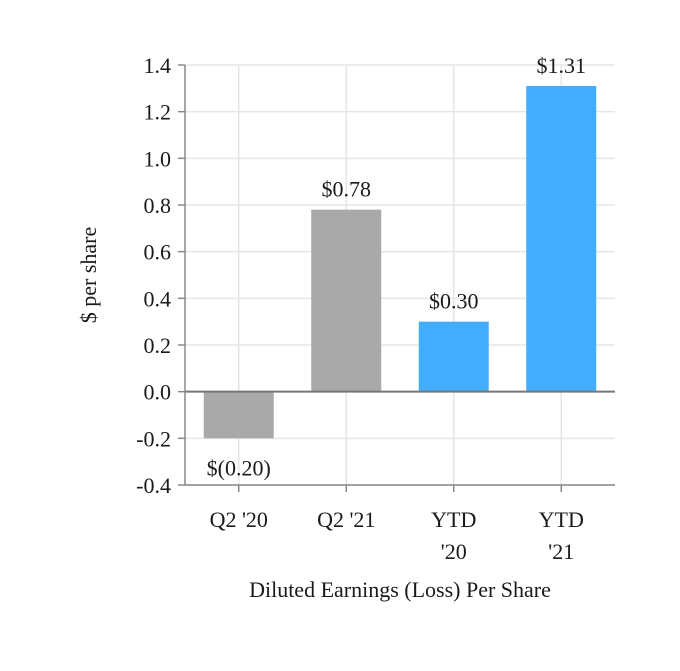  What do you see at coordinates (158, 345) in the screenshot?
I see `y-tick-label: 0.2` at bounding box center [158, 345].